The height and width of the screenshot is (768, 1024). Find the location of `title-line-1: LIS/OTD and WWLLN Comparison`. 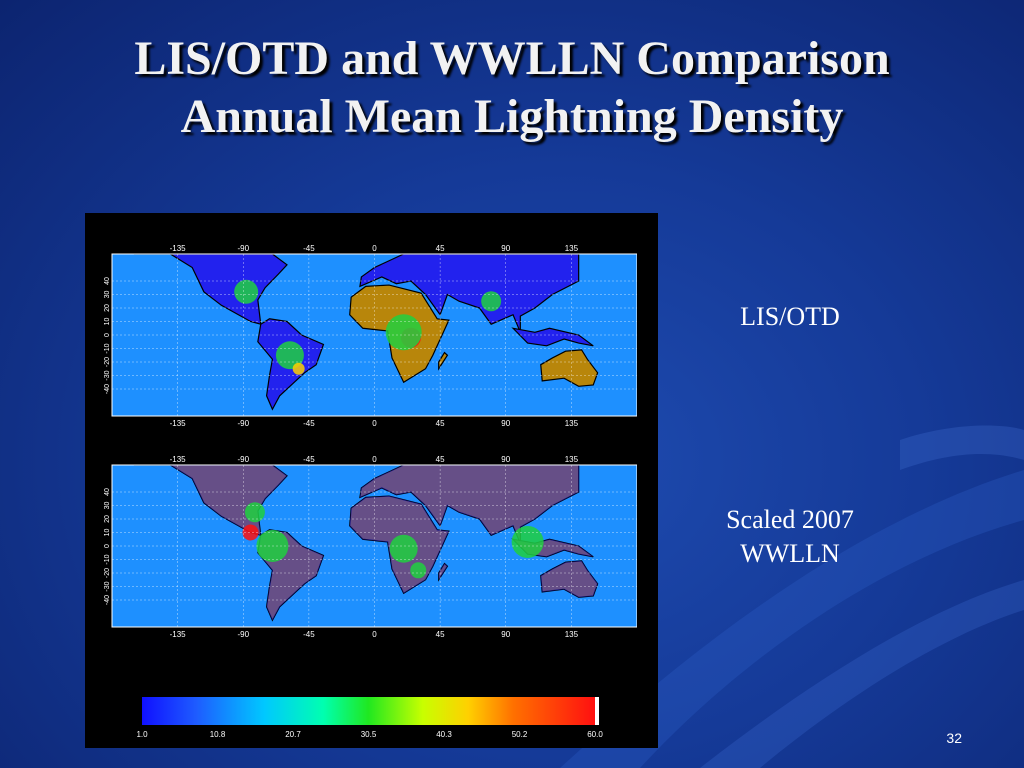

title-line-1: LIS/OTD and WWLLN Comparison is located at coordinates (512, 58).